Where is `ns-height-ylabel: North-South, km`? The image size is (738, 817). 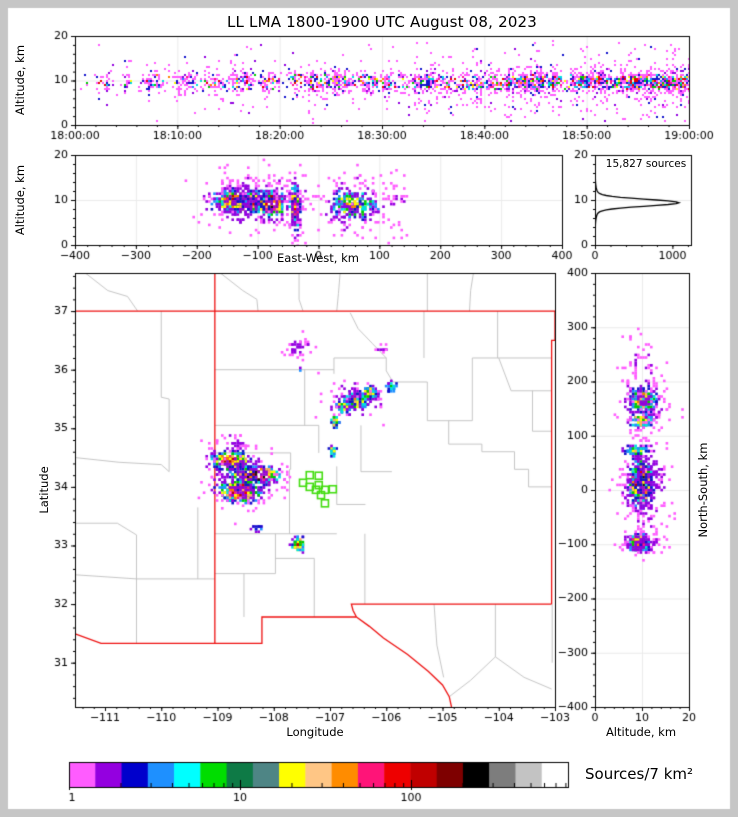 ns-height-ylabel: North-South, km is located at coordinates (703, 490).